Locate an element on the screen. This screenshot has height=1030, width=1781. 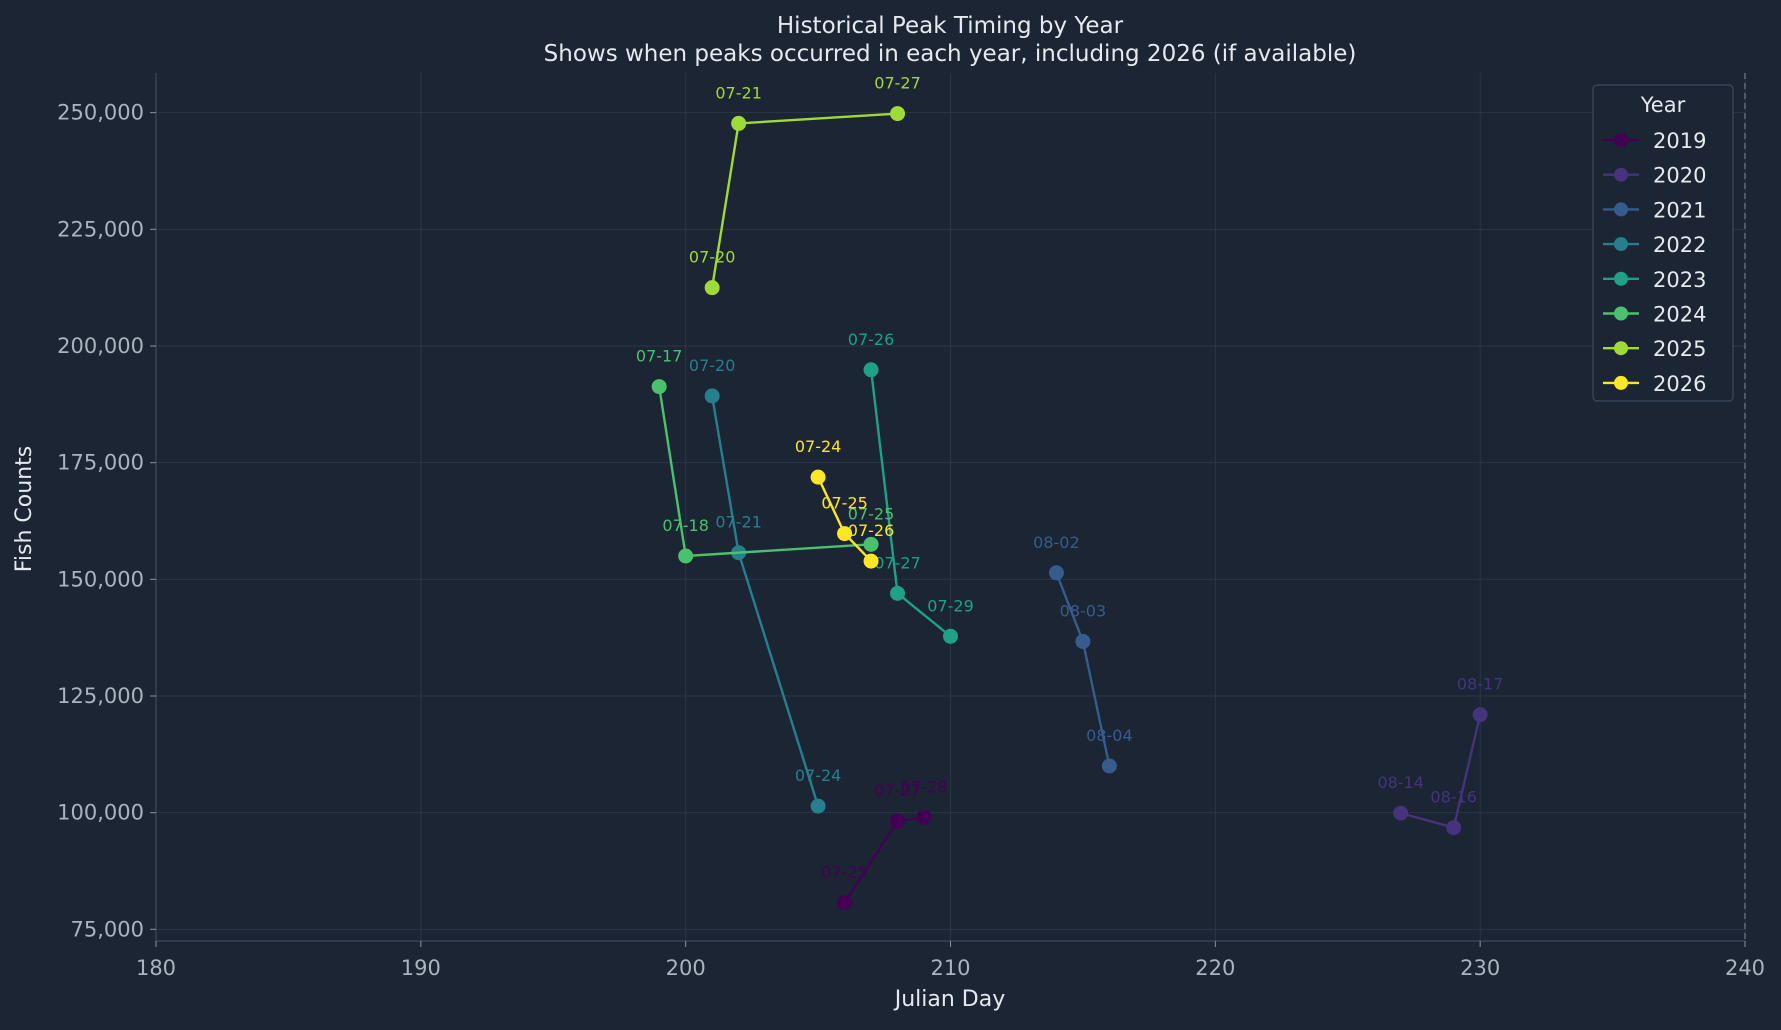
legend-label: 2019 is located at coordinates (1679, 141).